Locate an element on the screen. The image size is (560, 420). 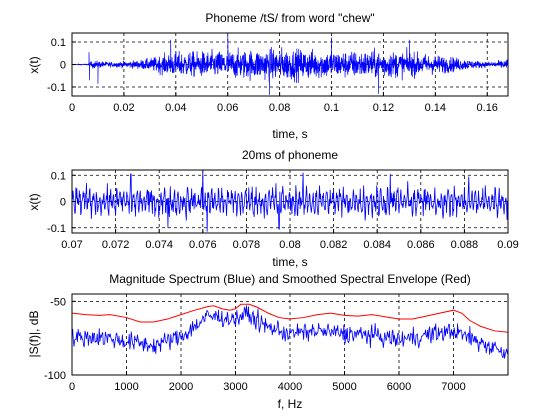
x-tick-label: 0.16 is located at coordinates (487, 108).